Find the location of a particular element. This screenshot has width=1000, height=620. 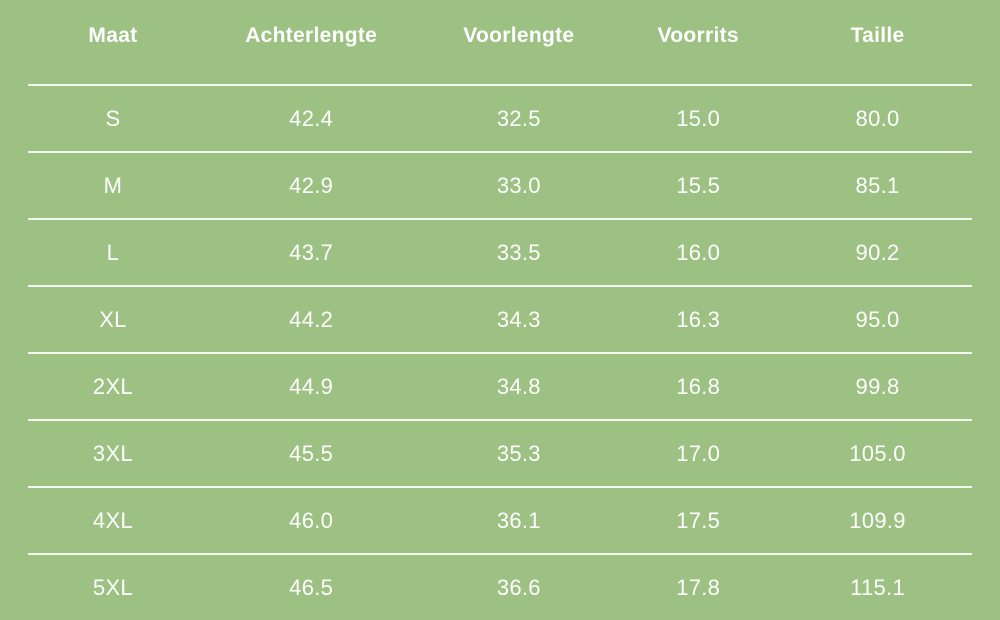

table-row-5xl: 5XL 46.5 36.6 17.8 115.1 is located at coordinates (500, 586).